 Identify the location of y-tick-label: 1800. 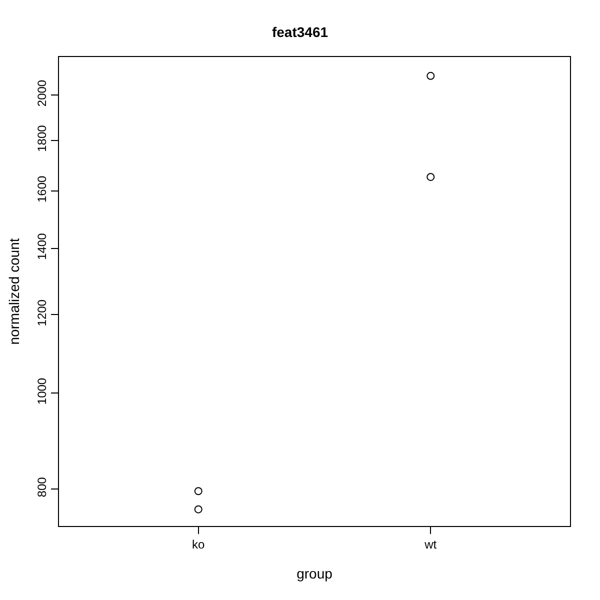
(42, 138).